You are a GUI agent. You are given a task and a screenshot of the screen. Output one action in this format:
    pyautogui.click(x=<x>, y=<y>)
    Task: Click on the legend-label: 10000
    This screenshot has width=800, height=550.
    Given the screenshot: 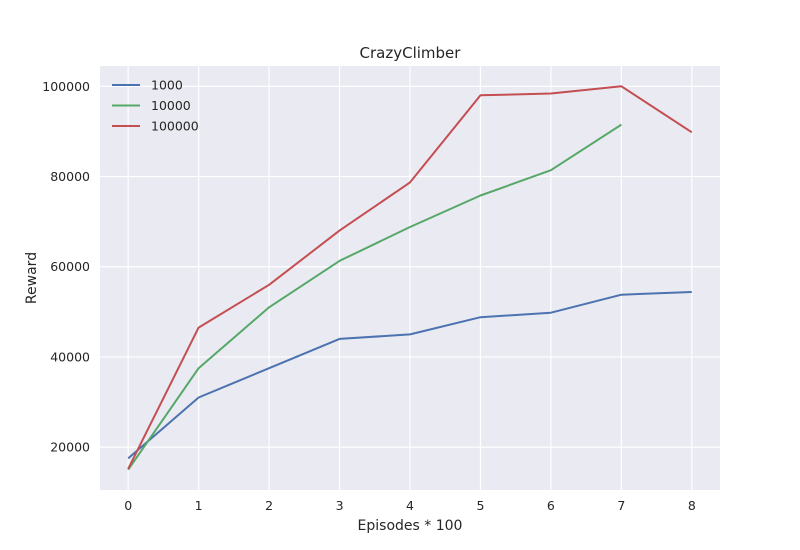 What is the action you would take?
    pyautogui.click(x=171, y=105)
    